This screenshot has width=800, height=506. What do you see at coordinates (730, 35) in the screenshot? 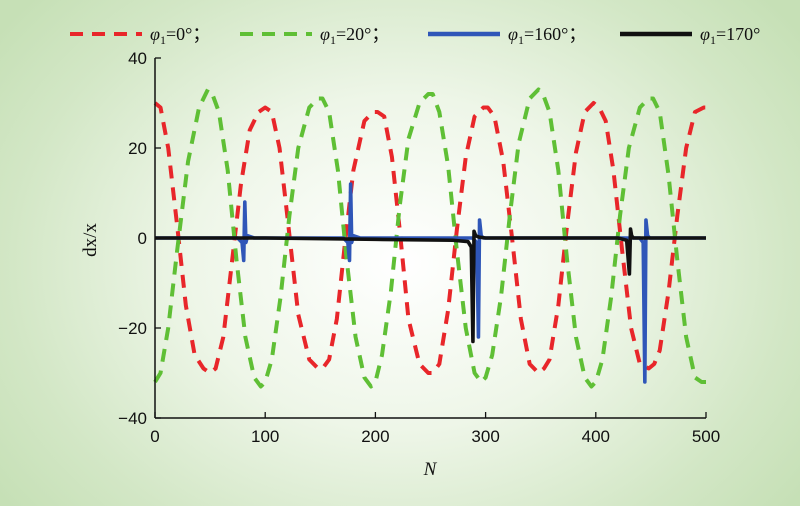
I see `legend-label-4: φ1=170°` at bounding box center [730, 35].